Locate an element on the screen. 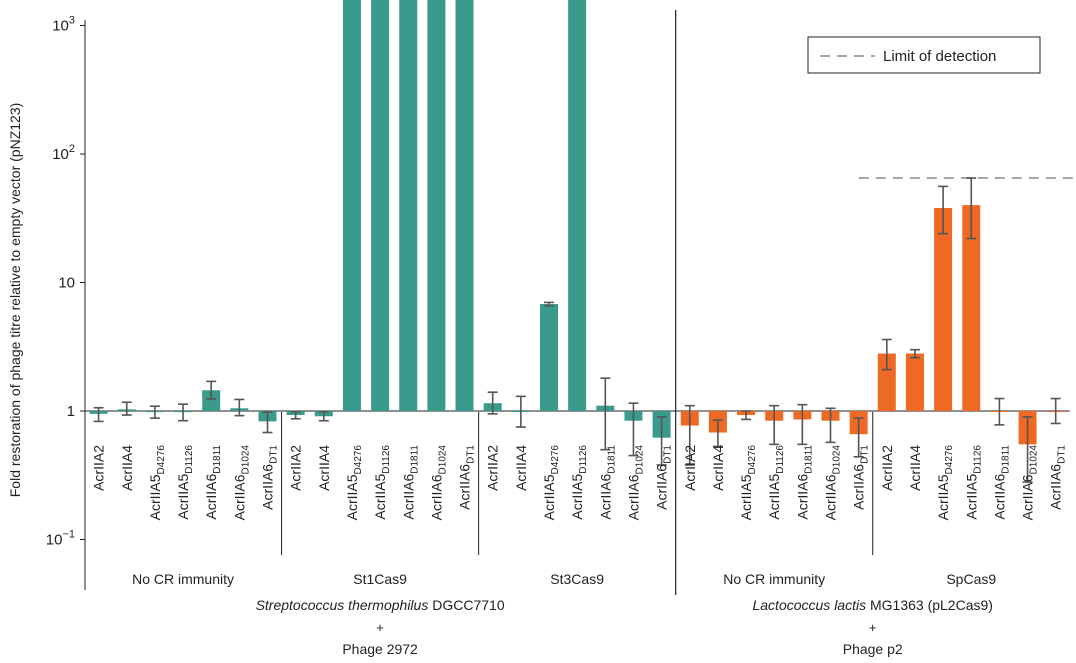  y-tick-label-3: 10³ is located at coordinates (63, 25).